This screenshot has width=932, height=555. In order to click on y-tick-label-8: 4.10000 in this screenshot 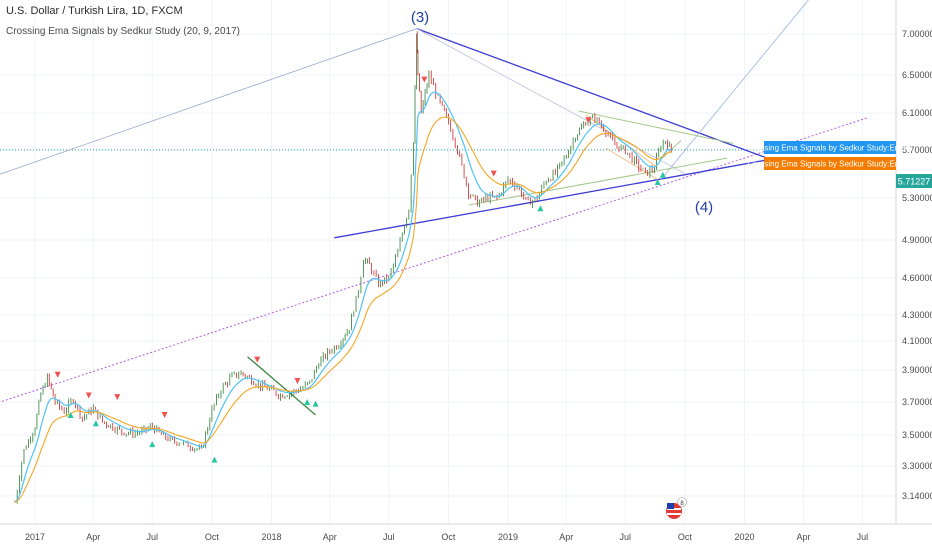, I will do `click(917, 341)`.